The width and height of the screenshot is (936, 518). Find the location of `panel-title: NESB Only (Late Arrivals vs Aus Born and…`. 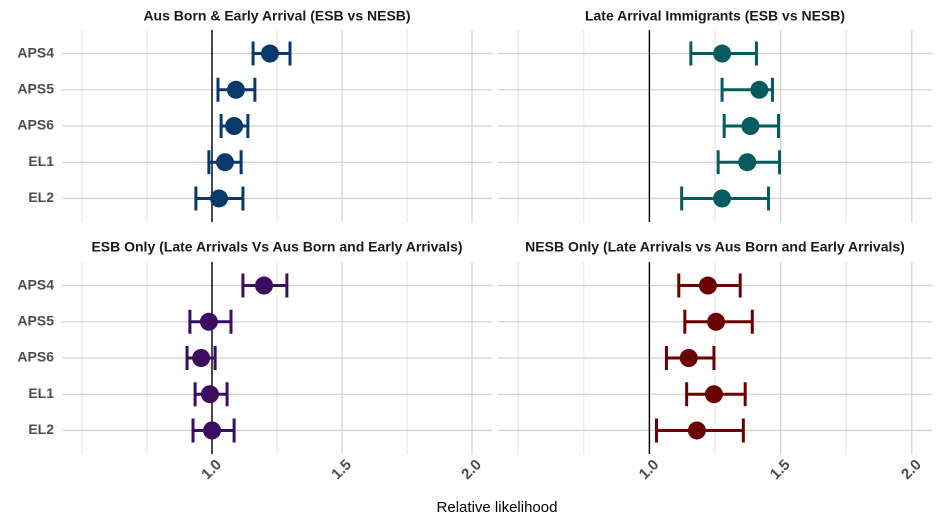

panel-title: NESB Only (Late Arrivals vs Aus Born and… is located at coordinates (715, 247).